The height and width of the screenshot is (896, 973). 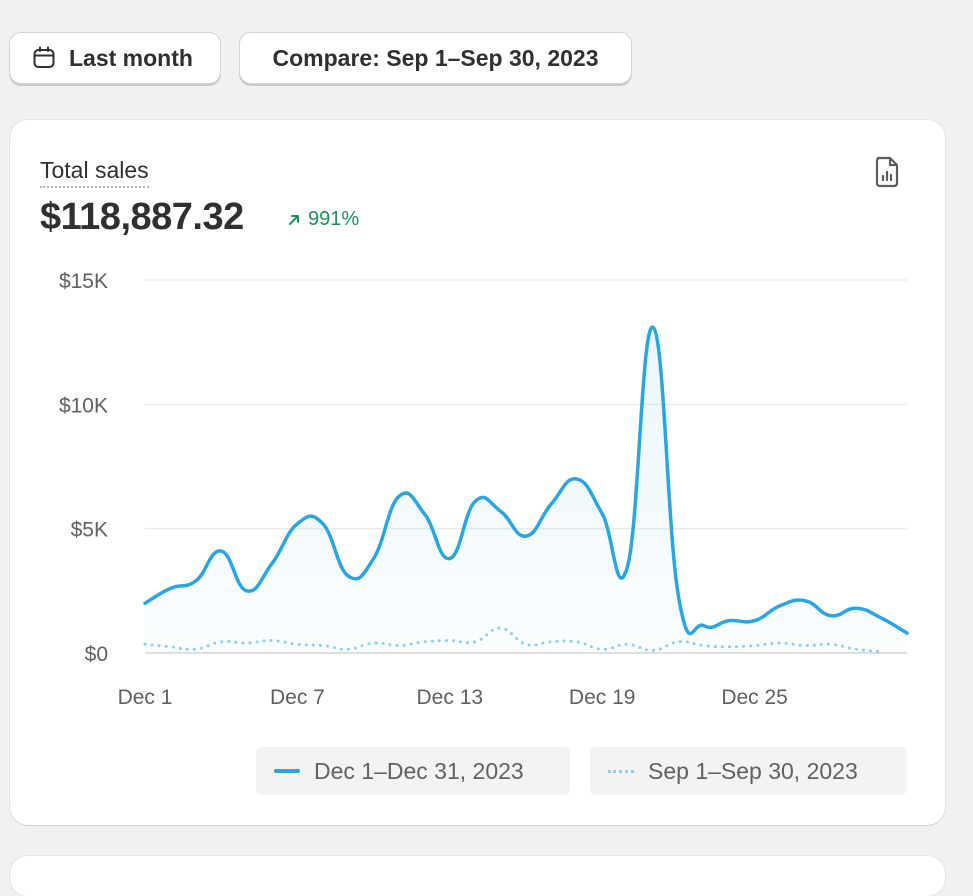 I want to click on delta-badge: 991%, so click(x=323, y=219).